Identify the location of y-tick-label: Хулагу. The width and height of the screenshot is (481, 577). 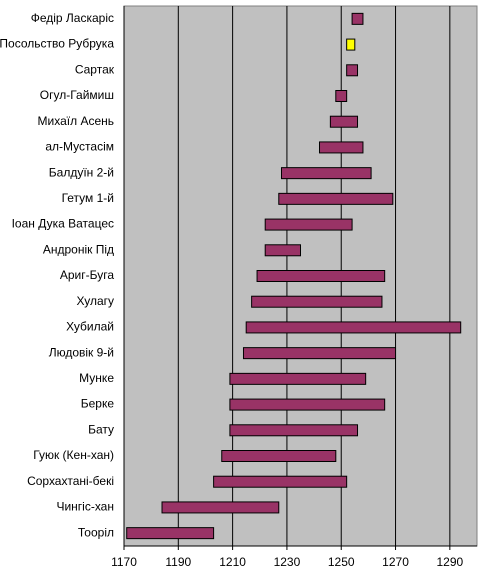
(95, 301).